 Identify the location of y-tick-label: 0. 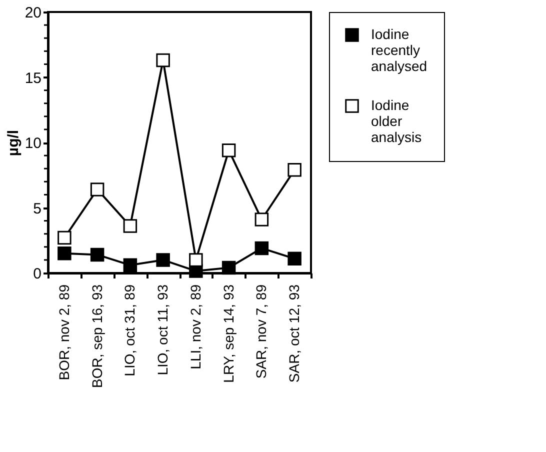
(37, 274).